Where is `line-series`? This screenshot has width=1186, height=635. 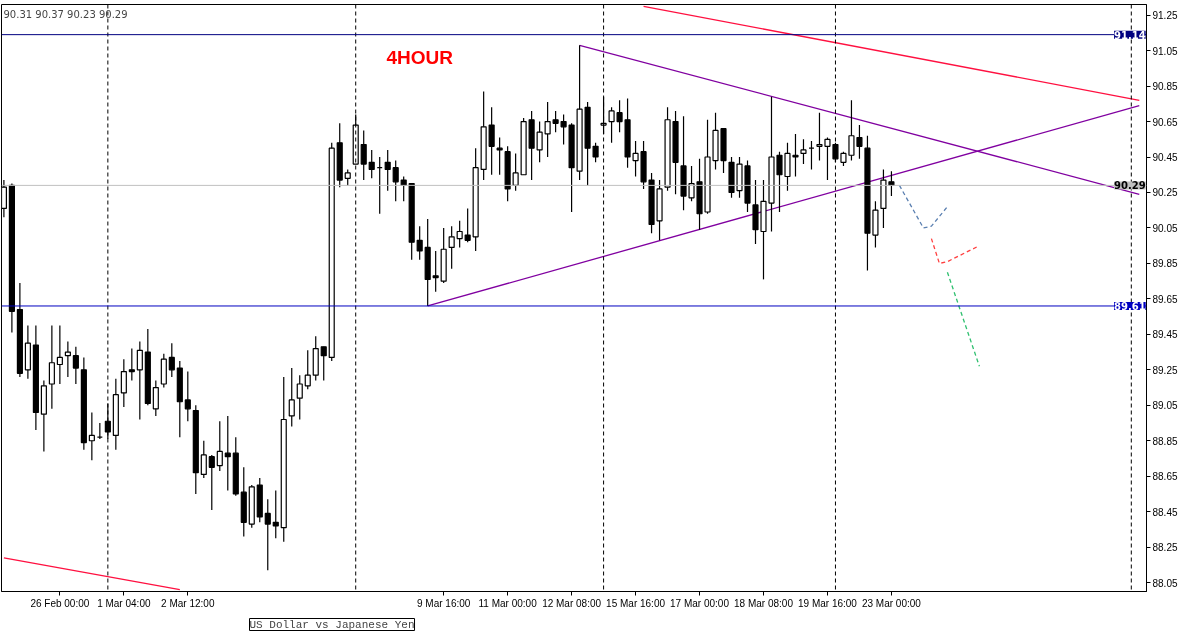 line-series is located at coordinates (923, 206).